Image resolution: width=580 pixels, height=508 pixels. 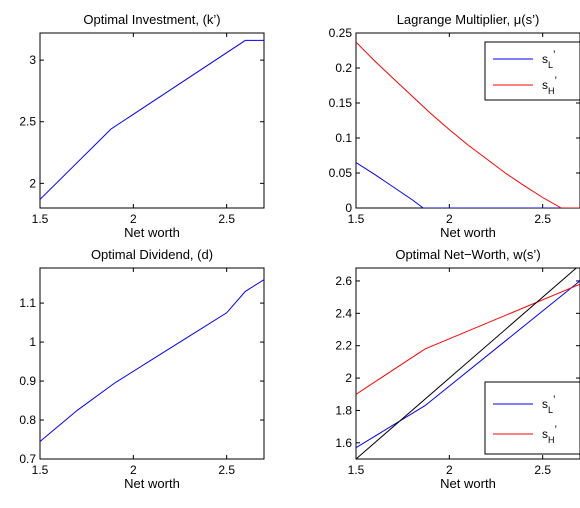 What do you see at coordinates (27, 303) in the screenshot?
I see `y-tick-label: 1.1` at bounding box center [27, 303].